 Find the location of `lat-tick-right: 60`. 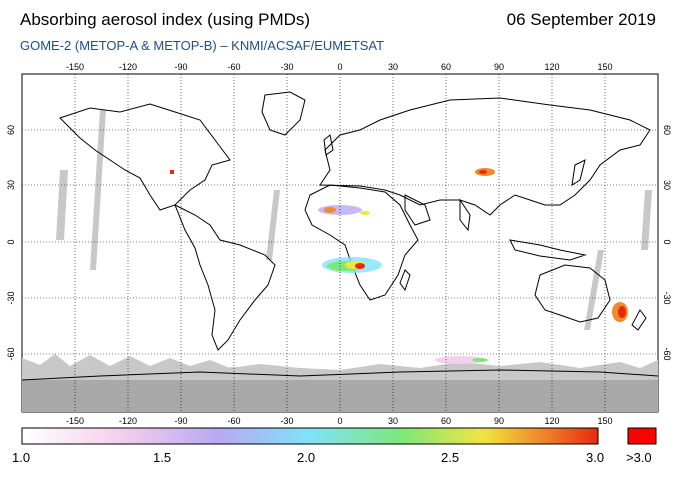

lat-tick-right: 60 is located at coordinates (667, 130).